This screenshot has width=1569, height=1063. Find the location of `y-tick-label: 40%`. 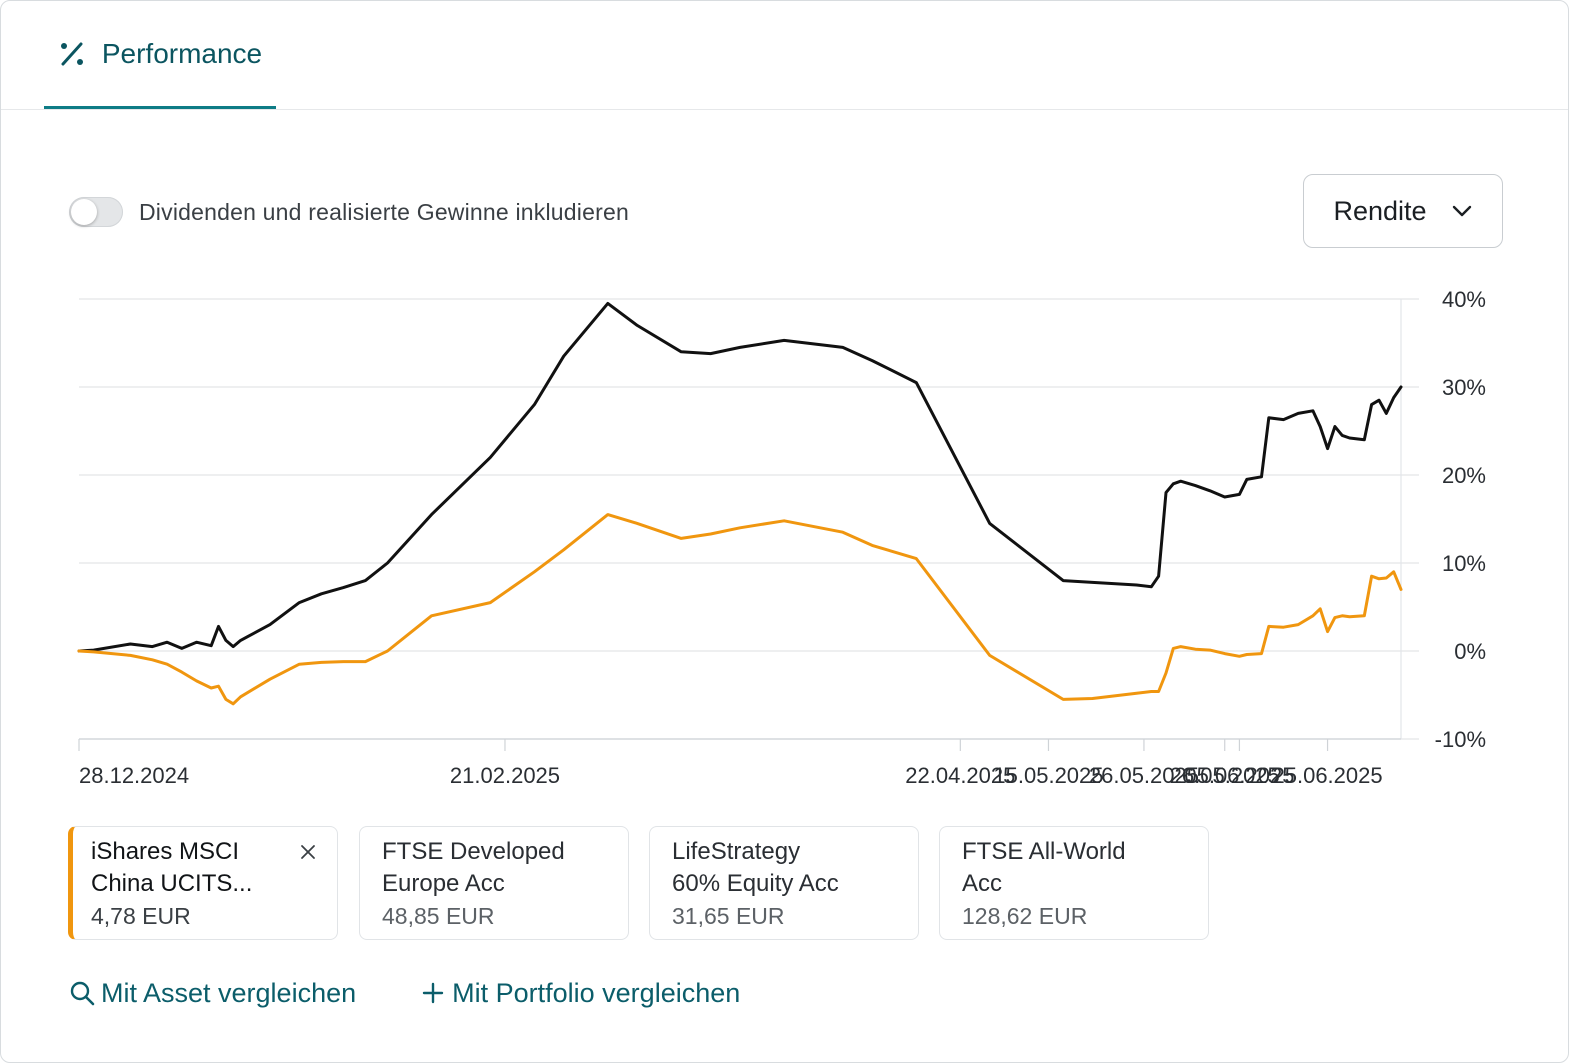

y-tick-label: 40% is located at coordinates (1464, 299).